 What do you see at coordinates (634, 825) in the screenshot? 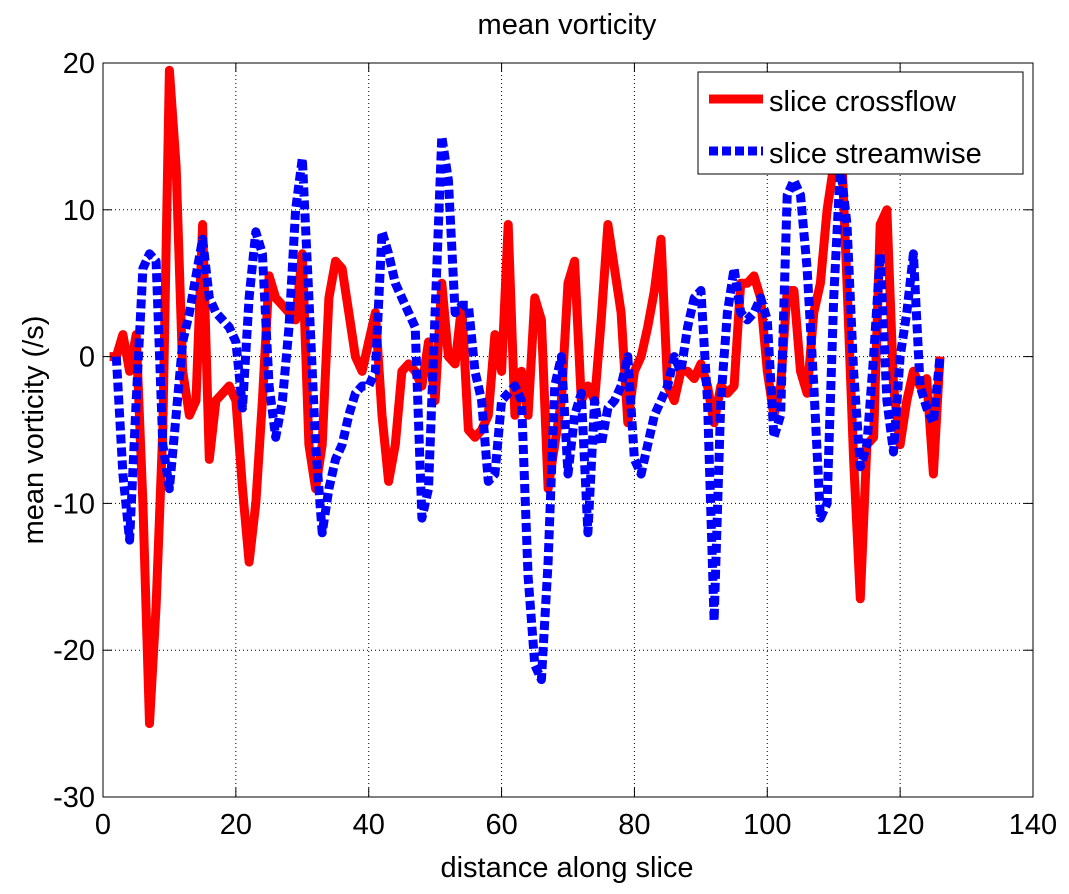
I see `x-tick-label: 80` at bounding box center [634, 825].